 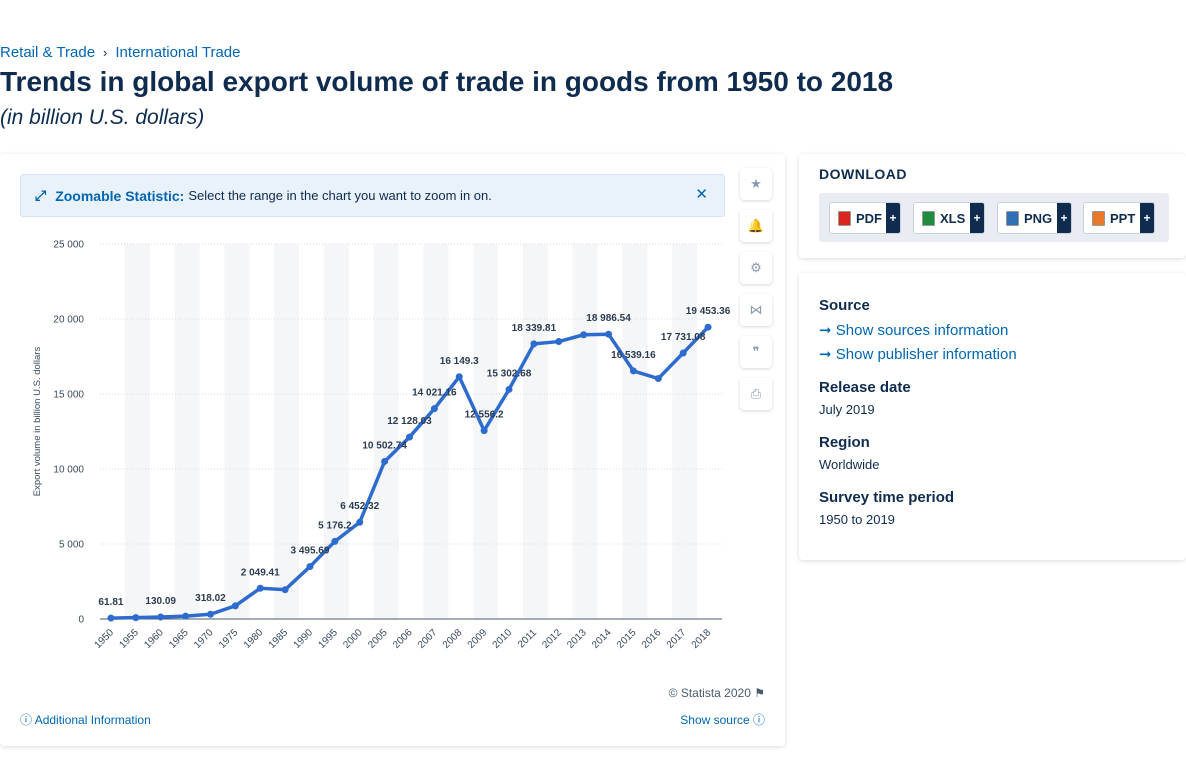 What do you see at coordinates (722, 719) in the screenshot?
I see `show-source-link: Show source ⓘ` at bounding box center [722, 719].